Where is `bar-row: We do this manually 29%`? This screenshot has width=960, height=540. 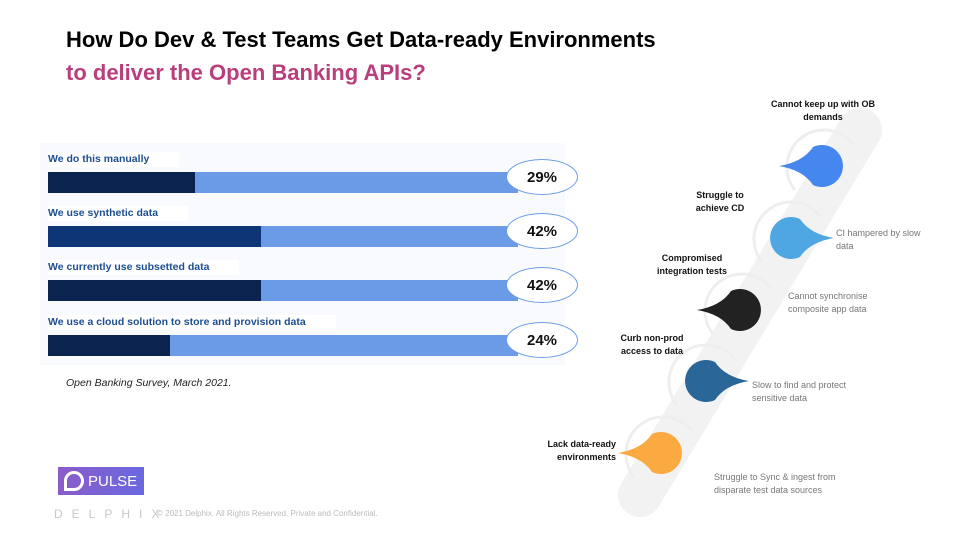 bar-row: We do this manually 29% is located at coordinates (313, 177).